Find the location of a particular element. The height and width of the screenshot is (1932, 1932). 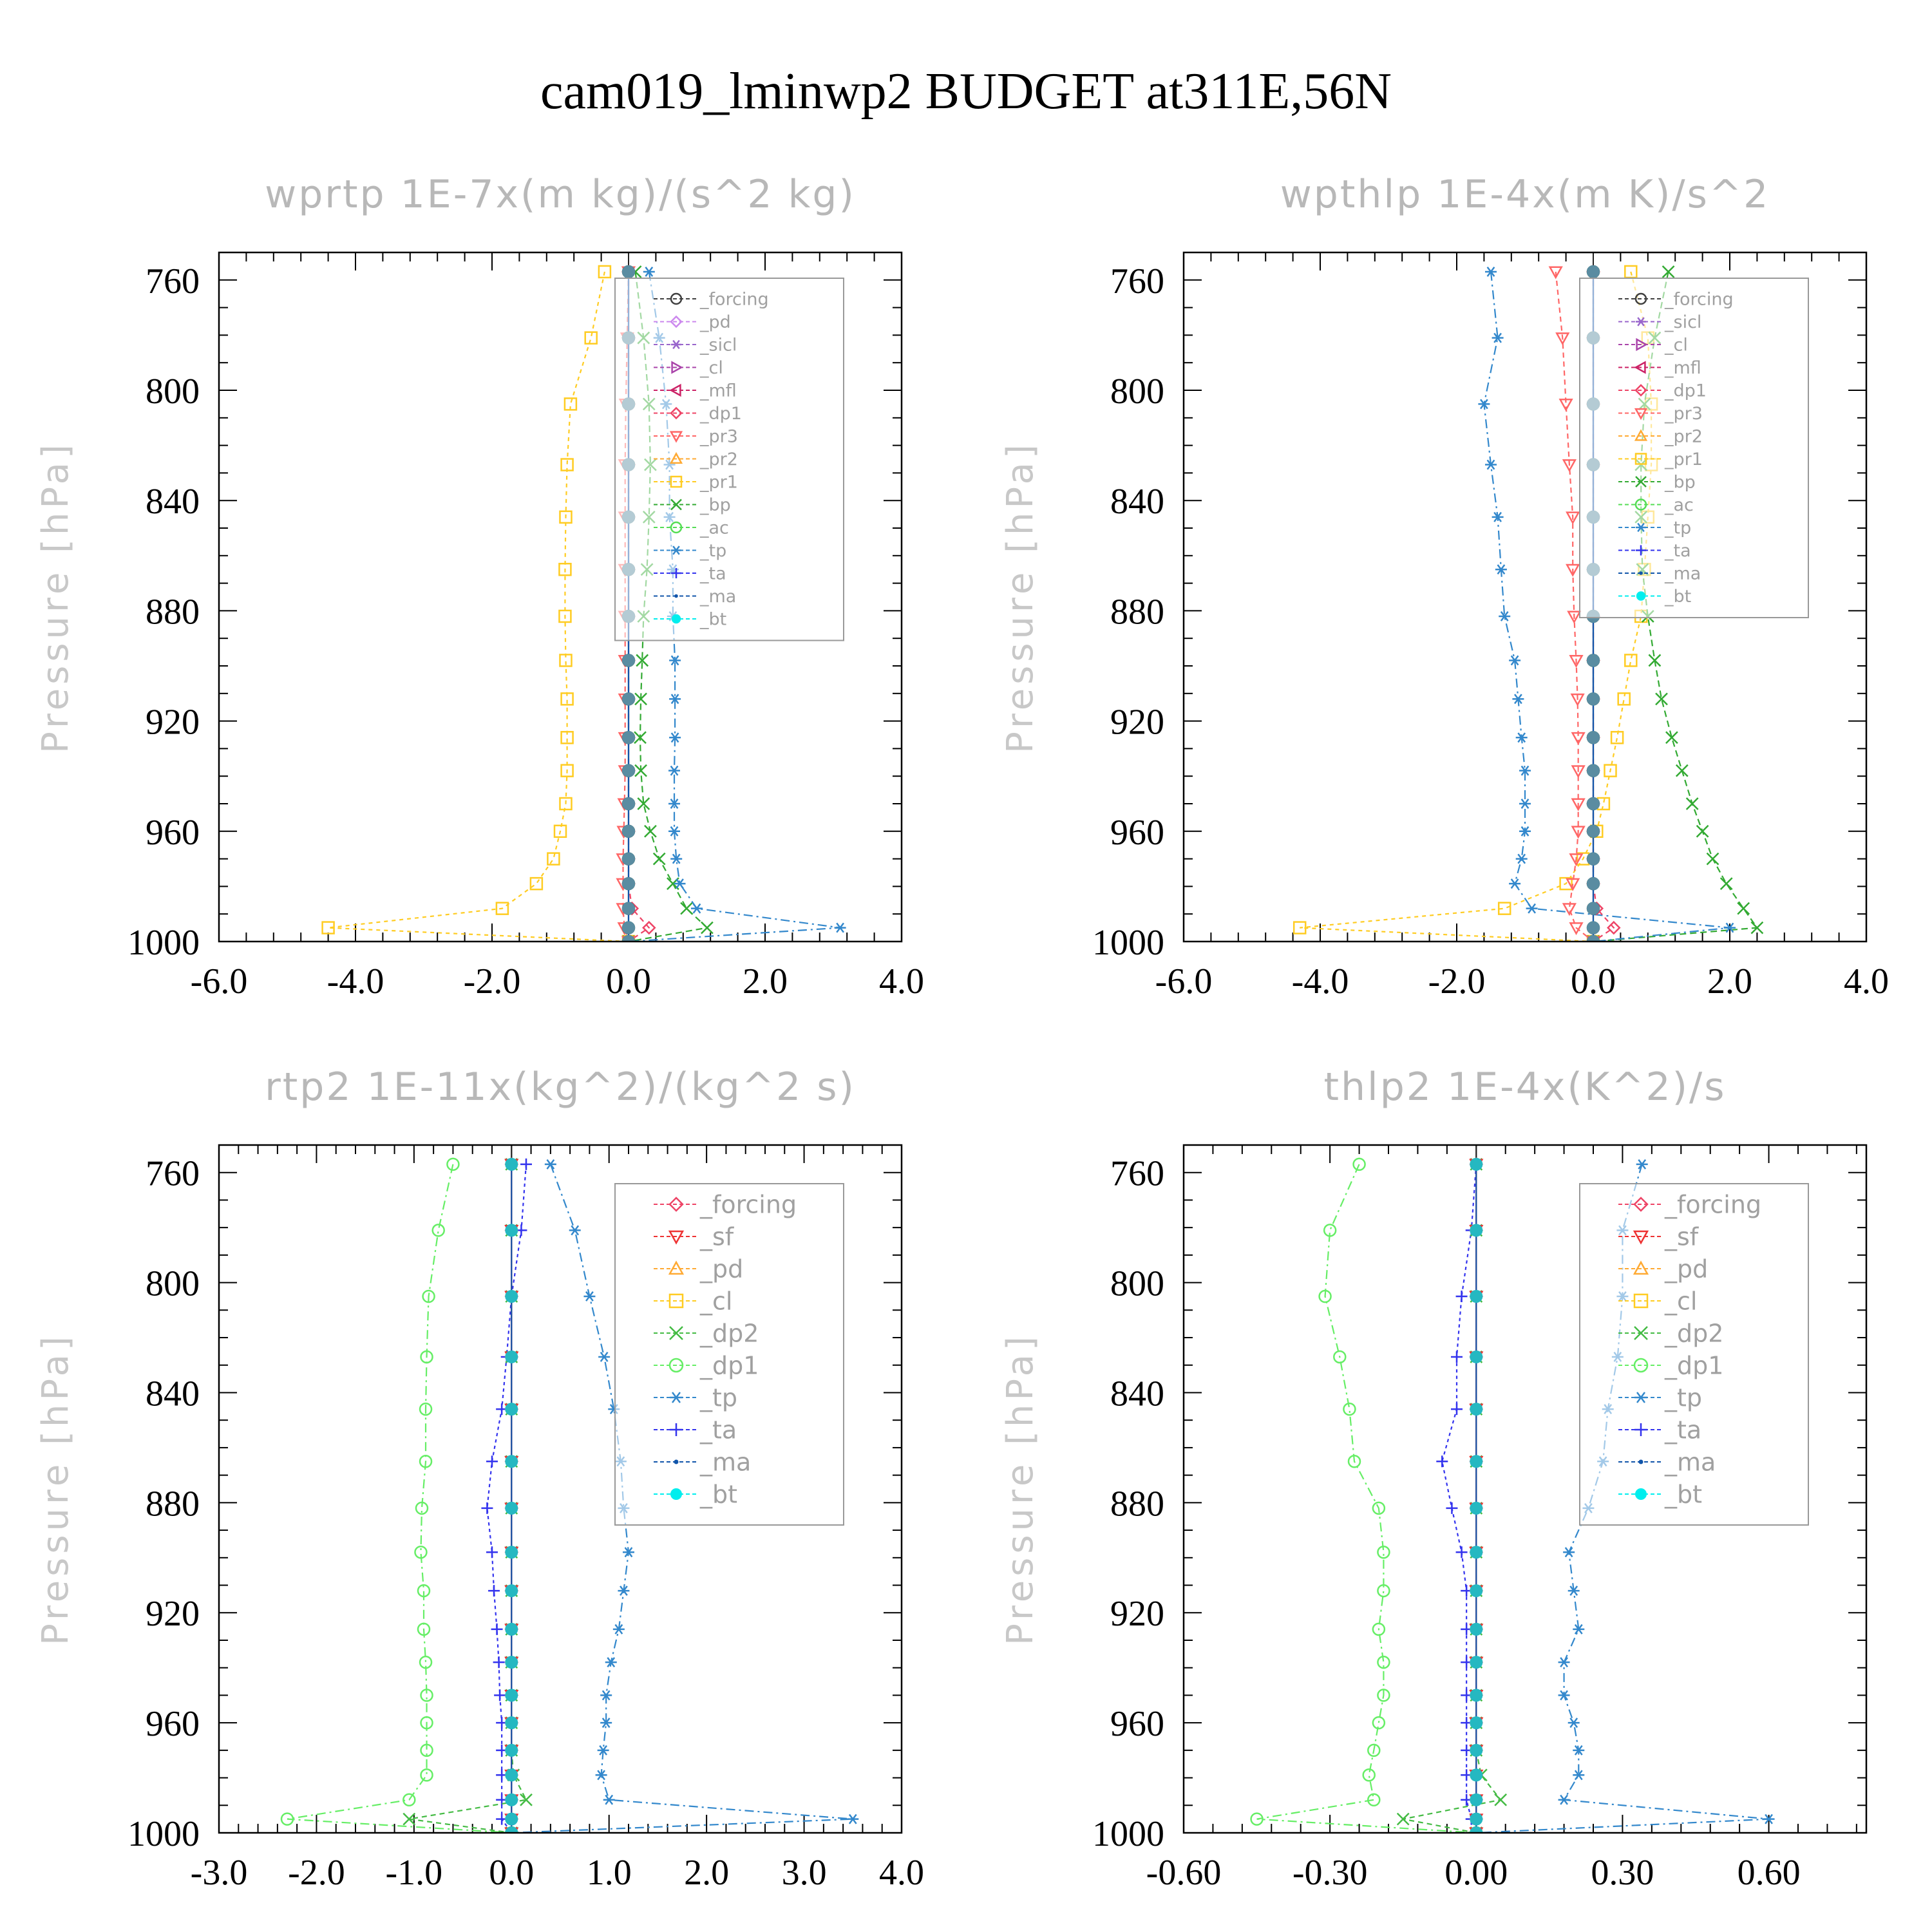

legend-item: _bt is located at coordinates (1660, 1494).